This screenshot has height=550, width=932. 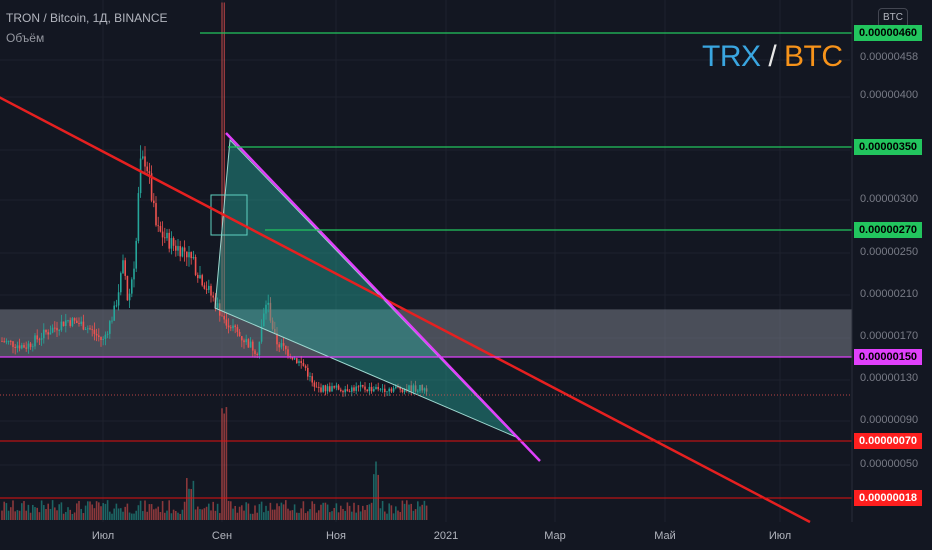 I want to click on time-tick: Ноя, so click(x=336, y=536).